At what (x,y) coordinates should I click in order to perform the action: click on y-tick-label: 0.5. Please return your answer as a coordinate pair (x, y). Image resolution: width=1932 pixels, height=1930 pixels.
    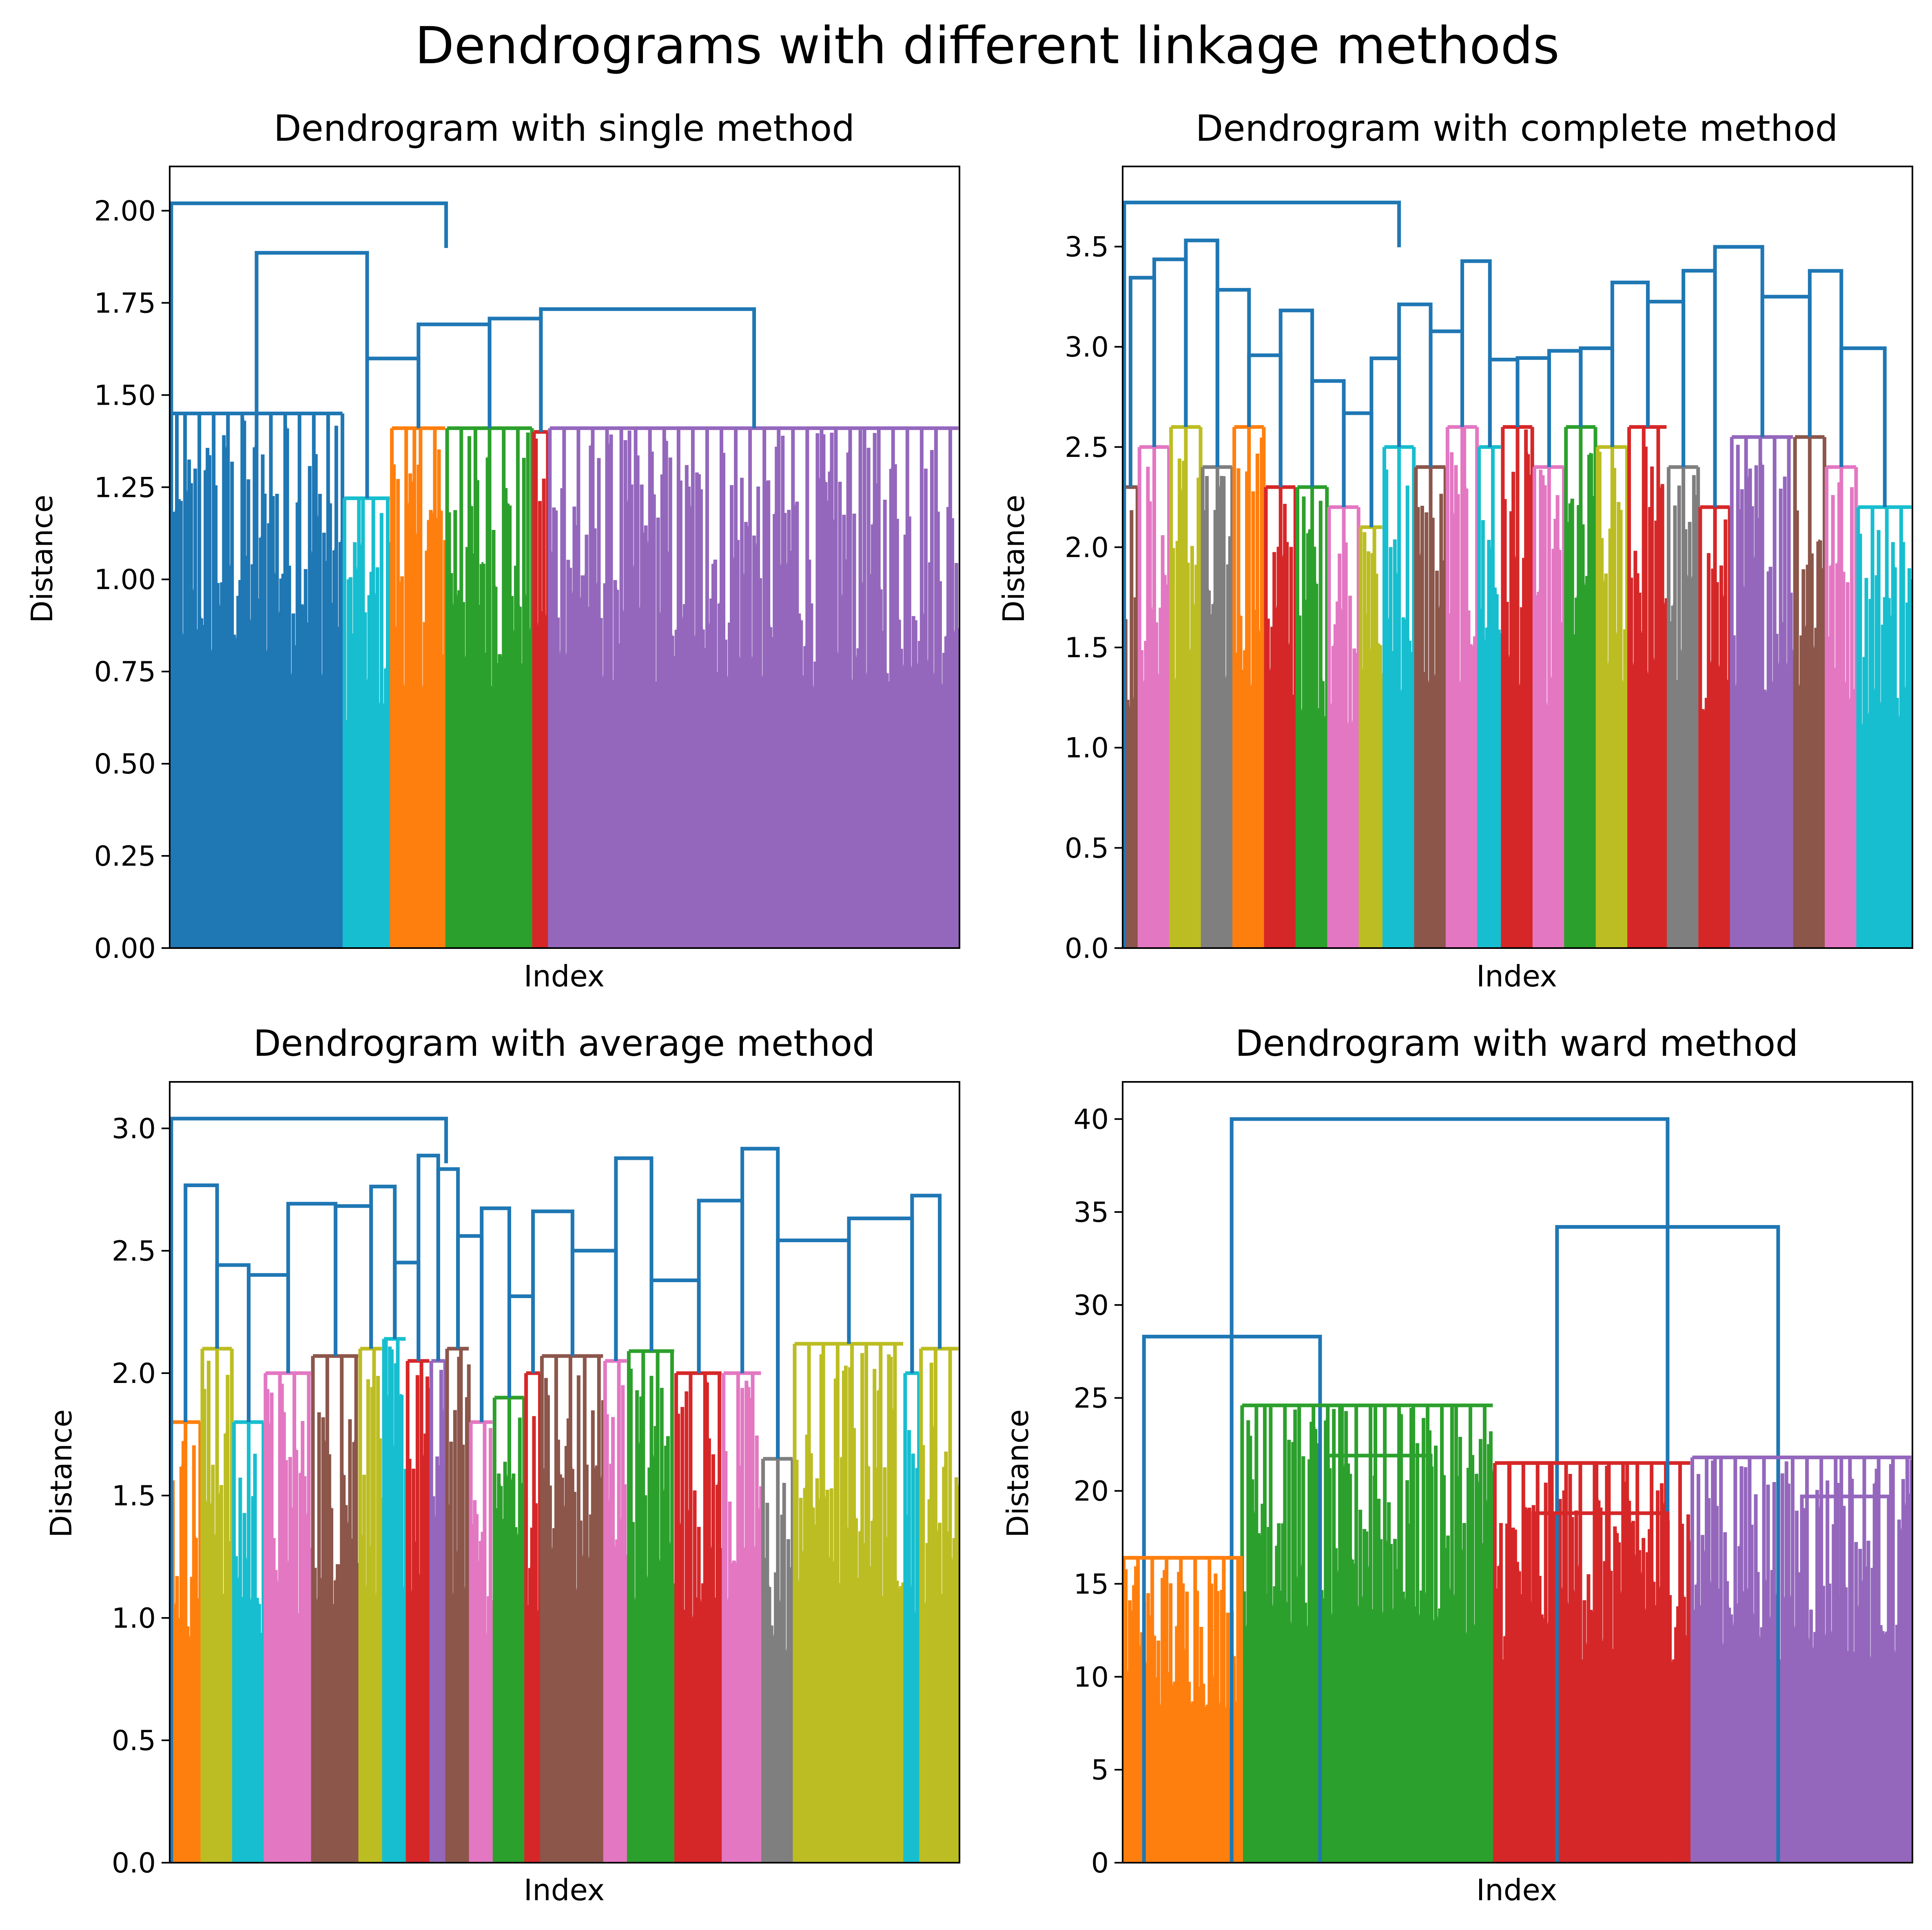
    Looking at the image, I should click on (1087, 848).